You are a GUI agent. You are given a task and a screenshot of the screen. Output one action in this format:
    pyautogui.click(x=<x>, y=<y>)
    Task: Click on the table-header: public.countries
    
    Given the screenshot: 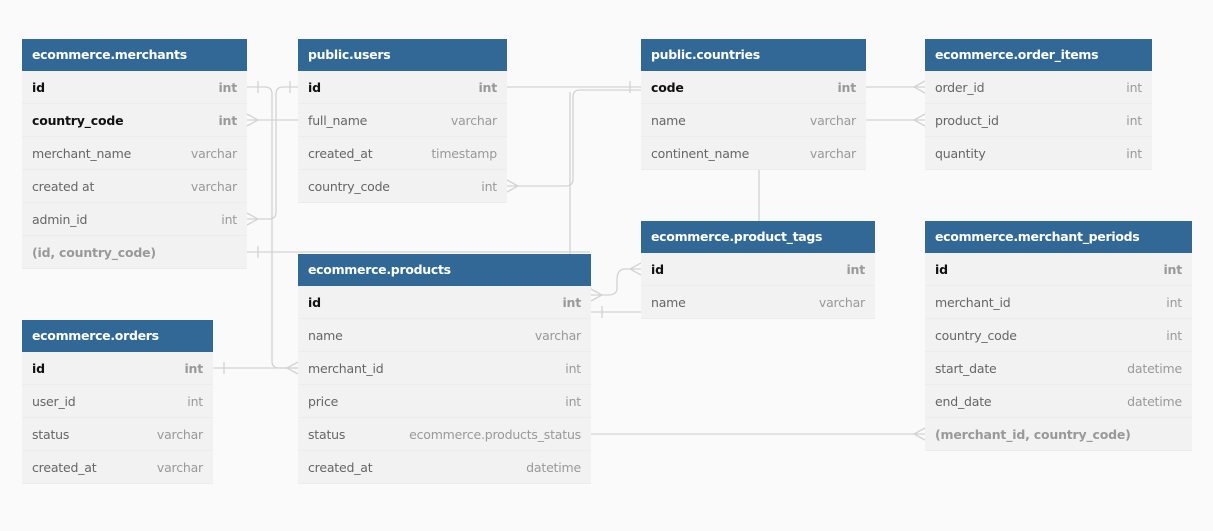 What is the action you would take?
    pyautogui.click(x=753, y=55)
    